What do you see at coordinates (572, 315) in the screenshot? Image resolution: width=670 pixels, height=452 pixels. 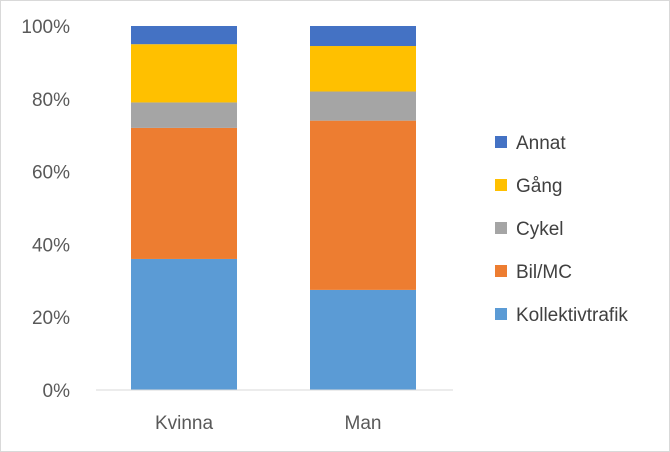 I see `legend-label: Kollektivtrafik` at bounding box center [572, 315].